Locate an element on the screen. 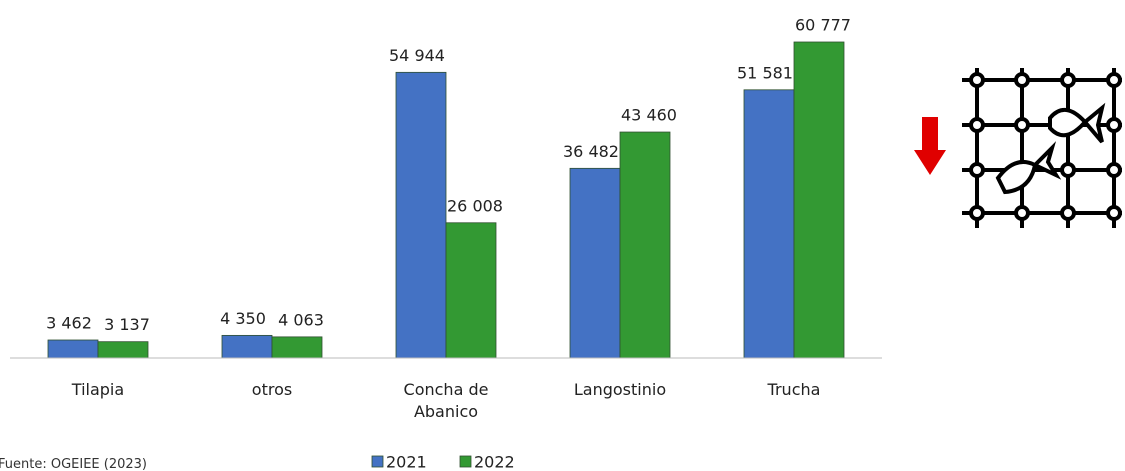 The height and width of the screenshot is (471, 1125). legend-label: 2021 is located at coordinates (406, 462).